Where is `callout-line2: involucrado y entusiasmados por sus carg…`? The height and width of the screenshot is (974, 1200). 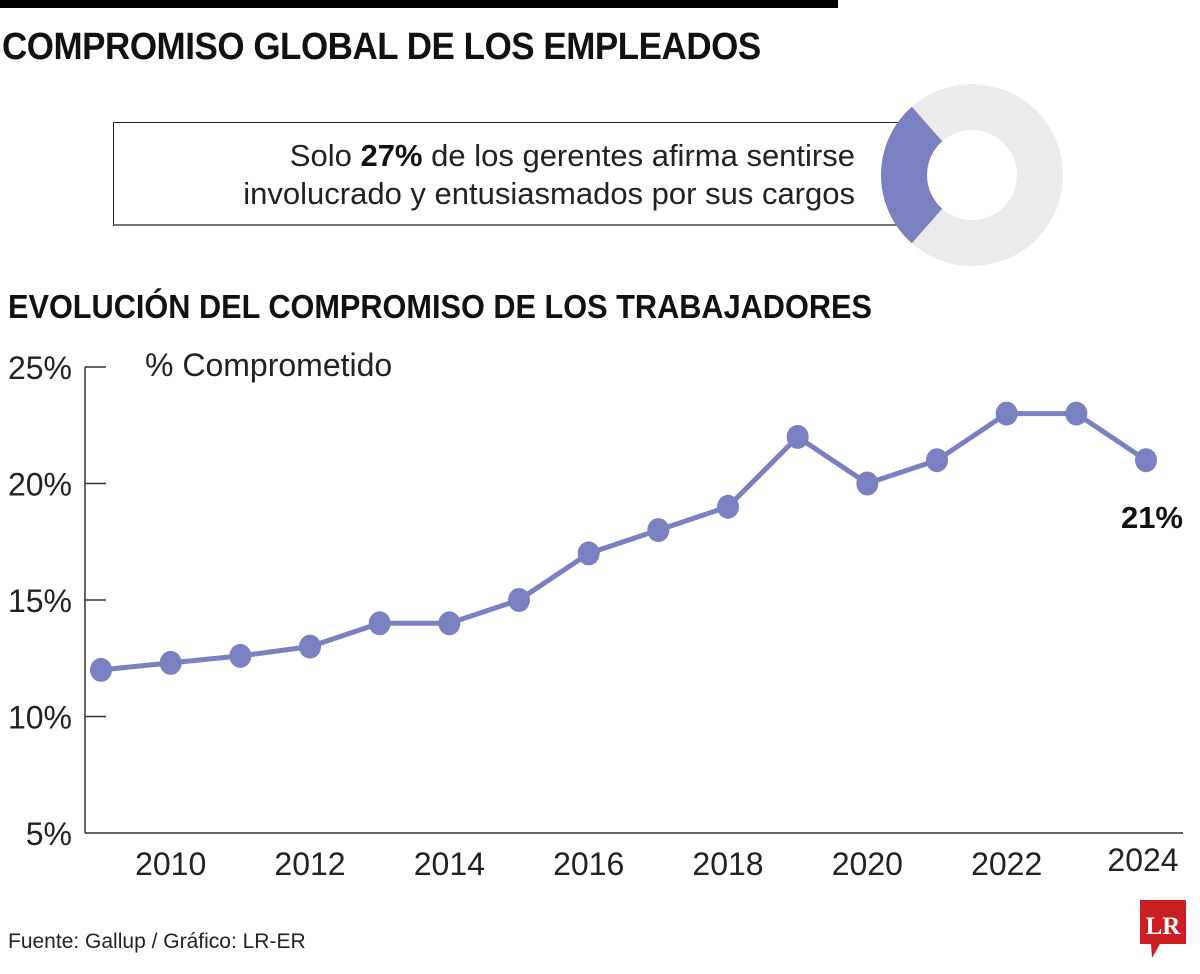
callout-line2: involucrado y entusiasmados por sus carg… is located at coordinates (549, 193).